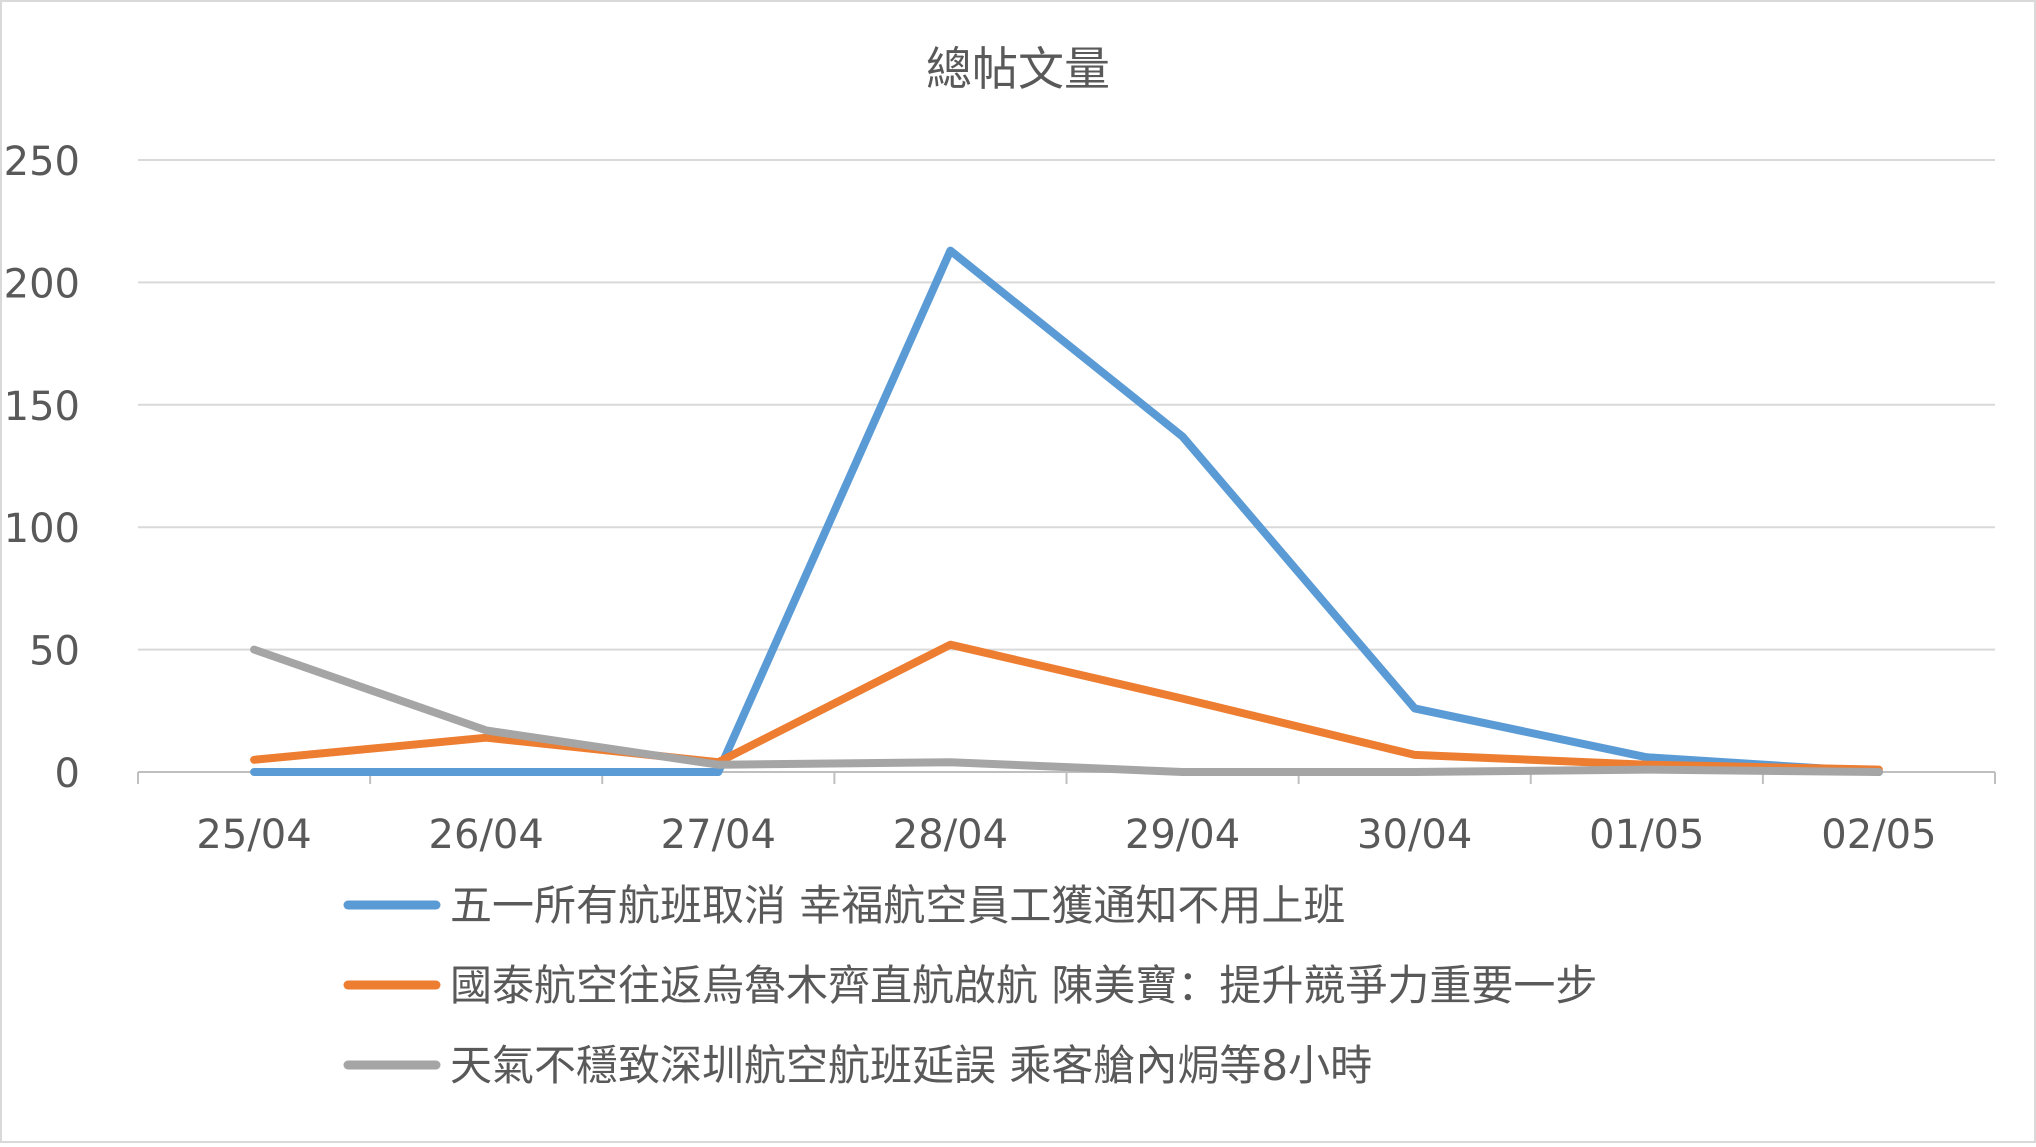 This screenshot has width=2036, height=1147. I want to click on y-tick-label: 0, so click(67, 774).